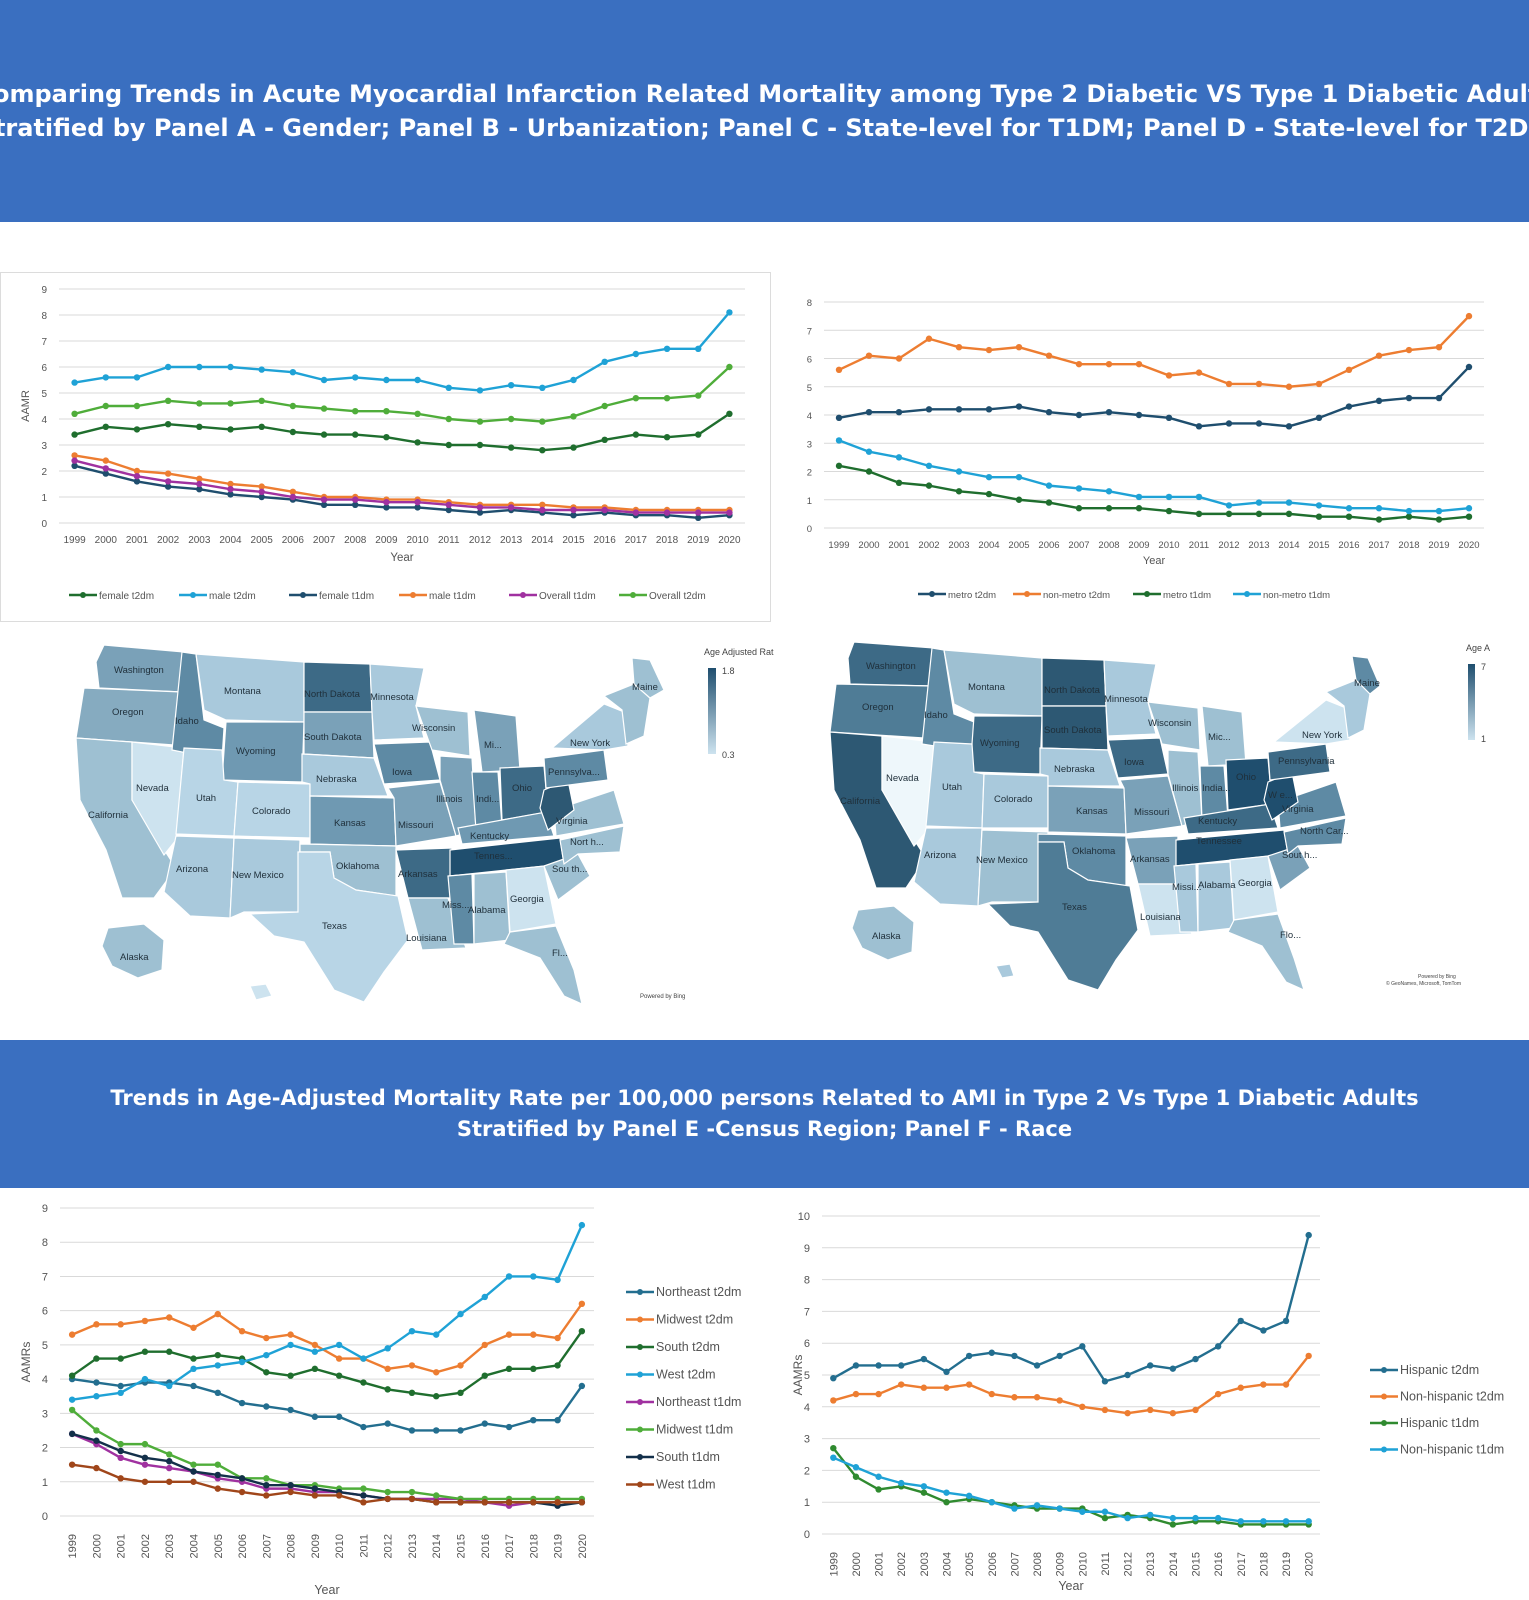 The height and width of the screenshot is (1600, 1529). What do you see at coordinates (1312, 805) in the screenshot?
I see `state-virginia` at bounding box center [1312, 805].